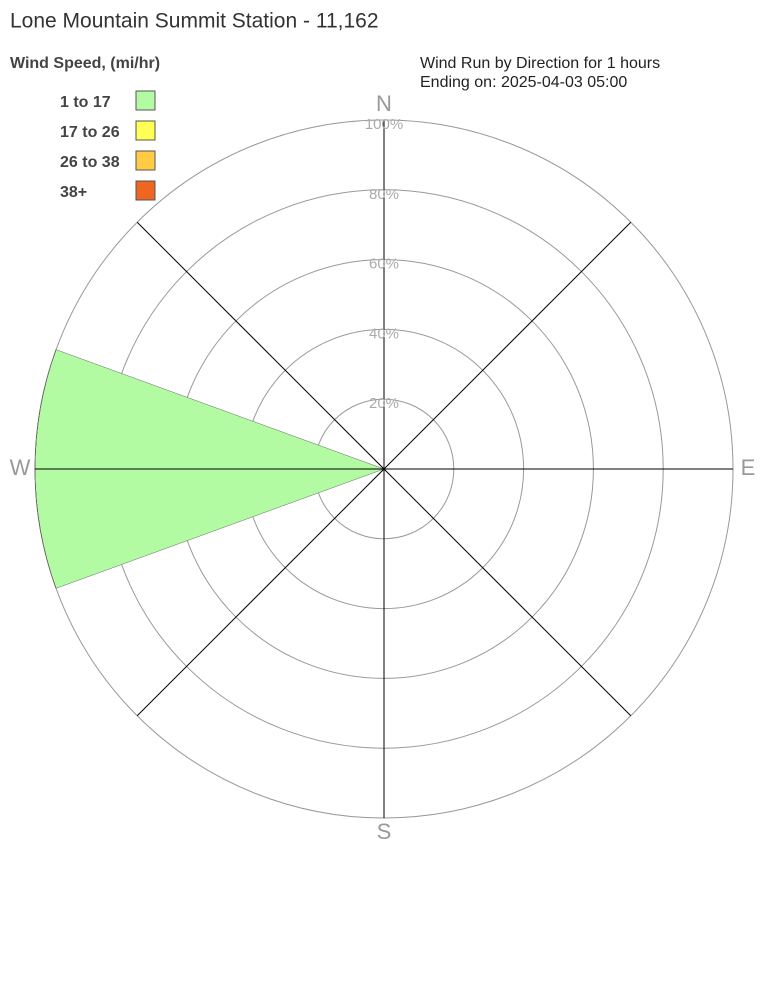  I want to click on chart-title: Lone Mountain Summit Station - 11,162, so click(194, 21).